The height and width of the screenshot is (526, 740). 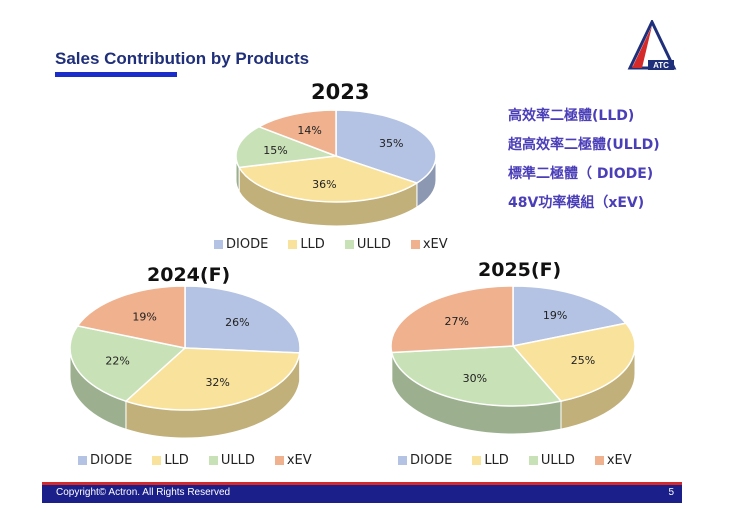 What do you see at coordinates (515, 460) in the screenshot?
I see `legend-2025: DIODE LLD ULLD xEV` at bounding box center [515, 460].